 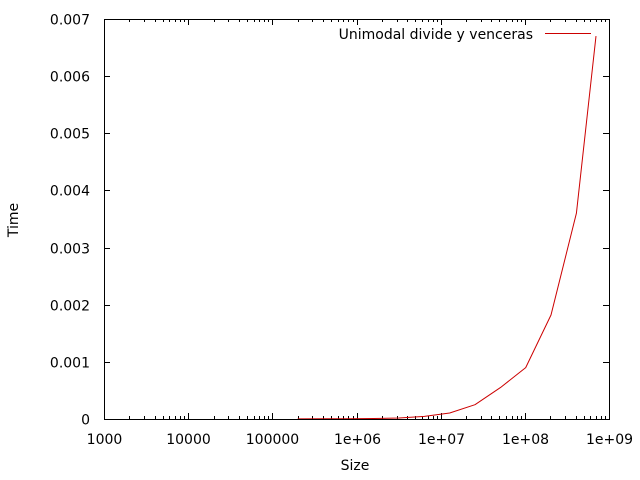 What do you see at coordinates (357, 440) in the screenshot?
I see `x-tick-label: 1e+06` at bounding box center [357, 440].